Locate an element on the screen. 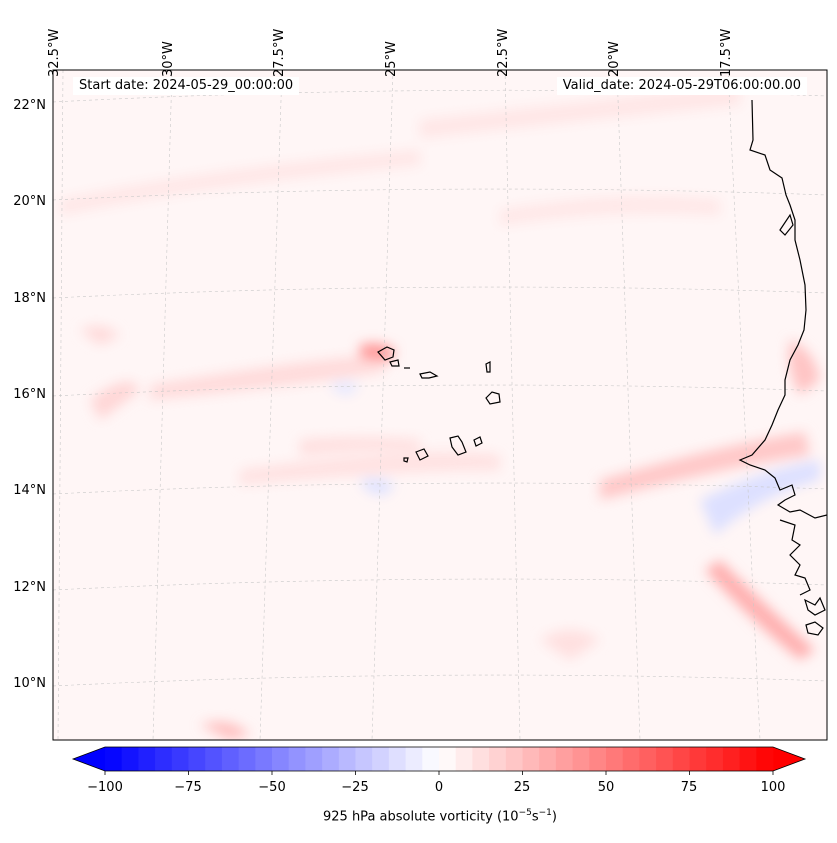 The width and height of the screenshot is (837, 843). colorbar-extend-high is located at coordinates (789, 759).